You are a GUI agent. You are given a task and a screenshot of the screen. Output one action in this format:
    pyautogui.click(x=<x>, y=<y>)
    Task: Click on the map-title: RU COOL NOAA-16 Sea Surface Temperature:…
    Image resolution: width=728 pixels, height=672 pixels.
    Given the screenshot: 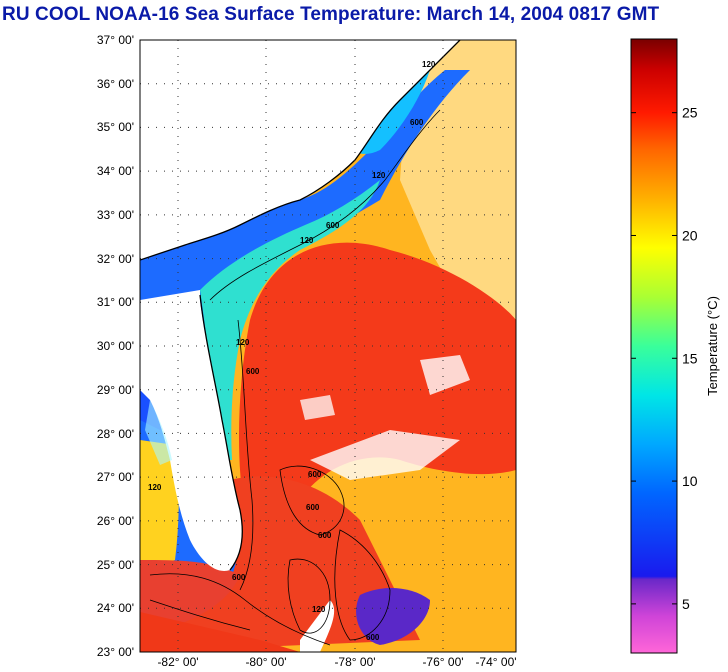 What is the action you would take?
    pyautogui.click(x=331, y=14)
    